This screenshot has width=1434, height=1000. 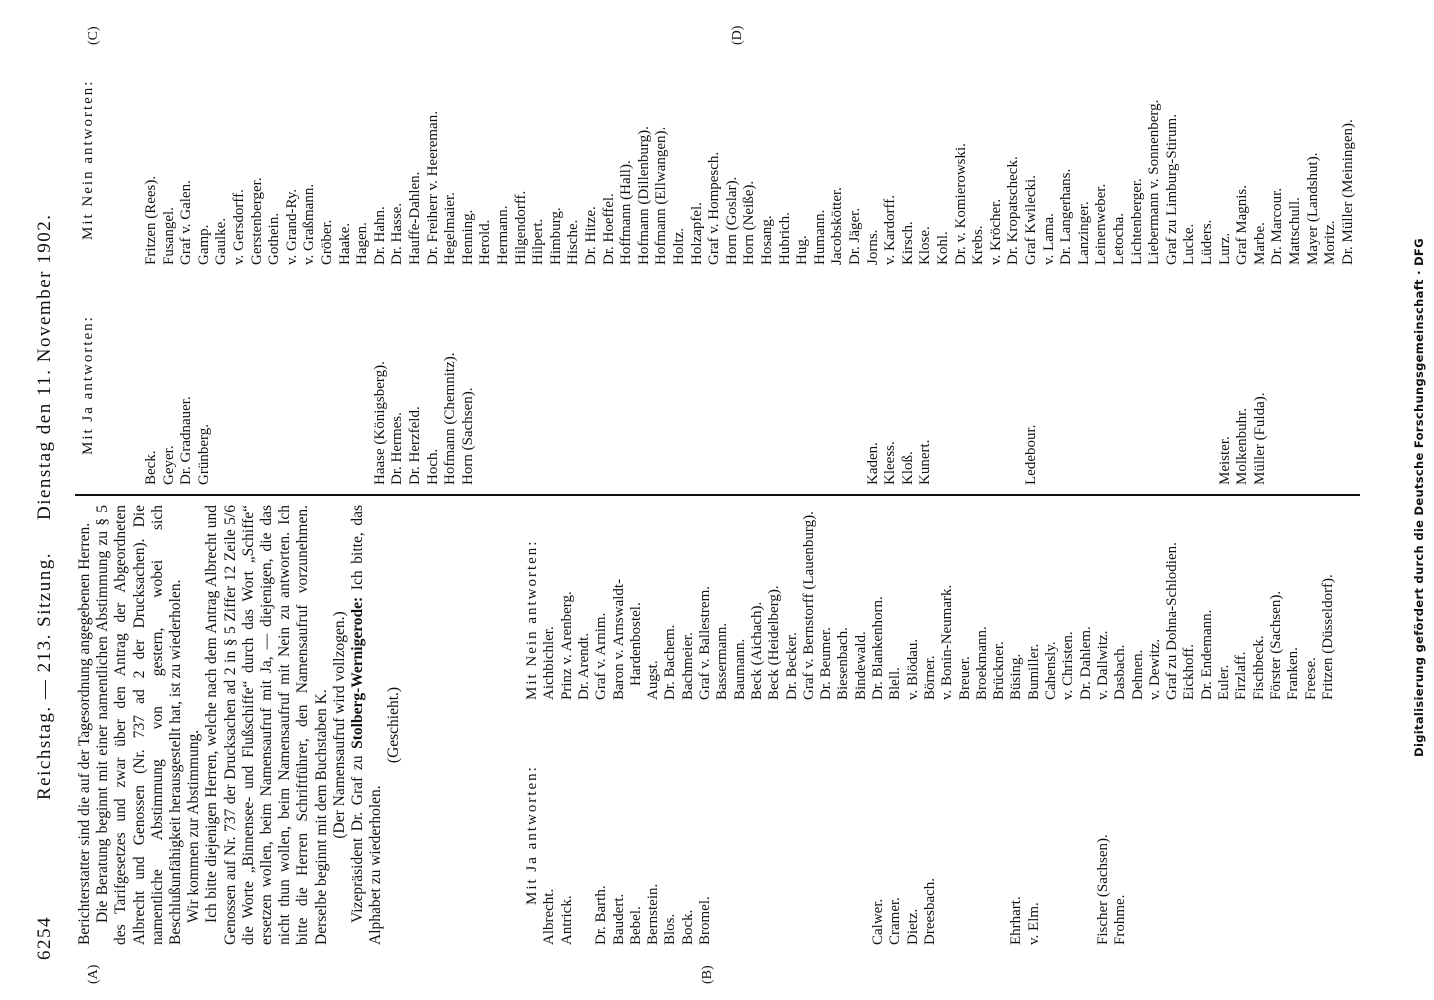 What do you see at coordinates (538, 241) in the screenshot?
I see `no-voter: Hilpert.` at bounding box center [538, 241].